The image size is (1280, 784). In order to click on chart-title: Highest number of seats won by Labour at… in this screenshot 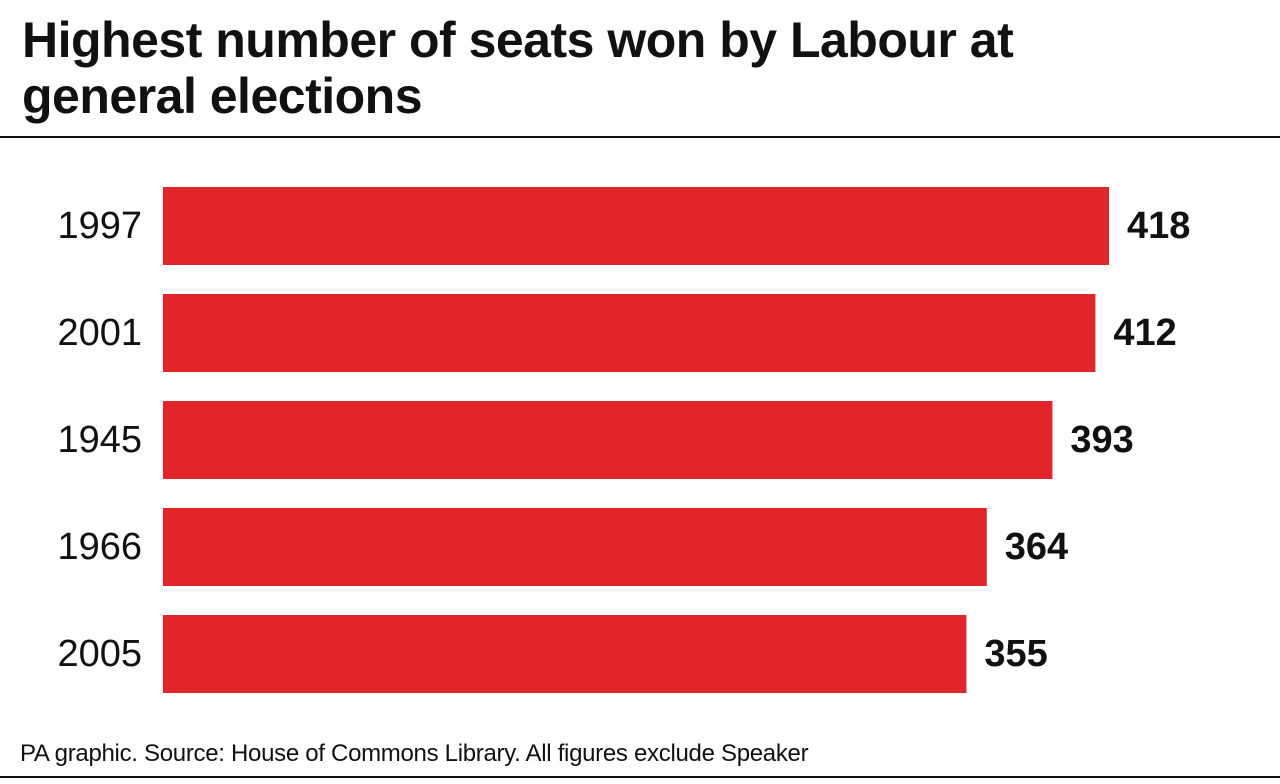, I will do `click(518, 68)`.